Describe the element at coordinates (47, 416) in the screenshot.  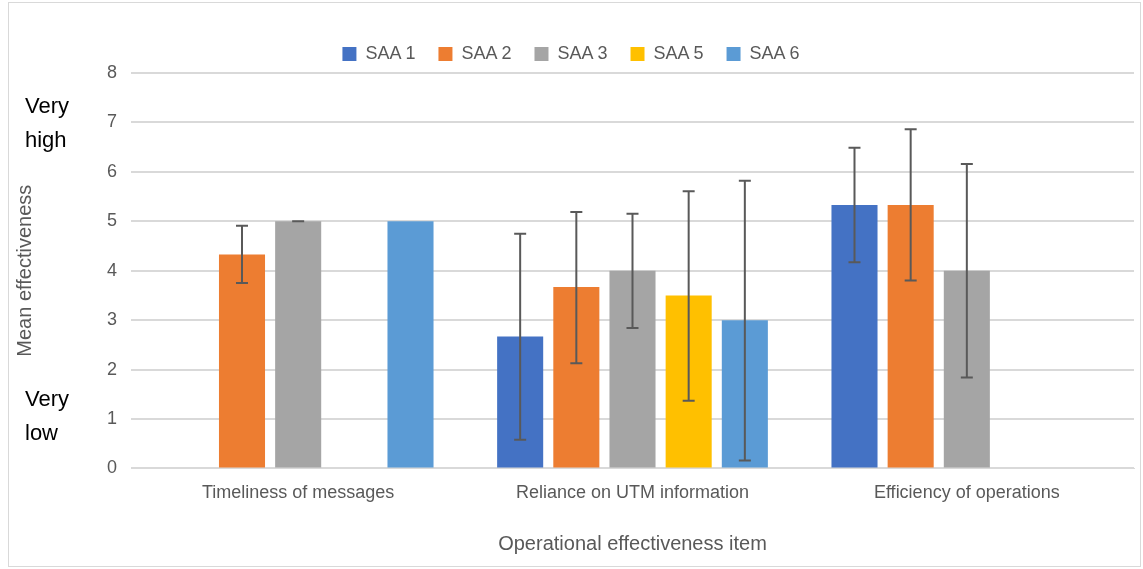
I see `text: Very low` at that location.